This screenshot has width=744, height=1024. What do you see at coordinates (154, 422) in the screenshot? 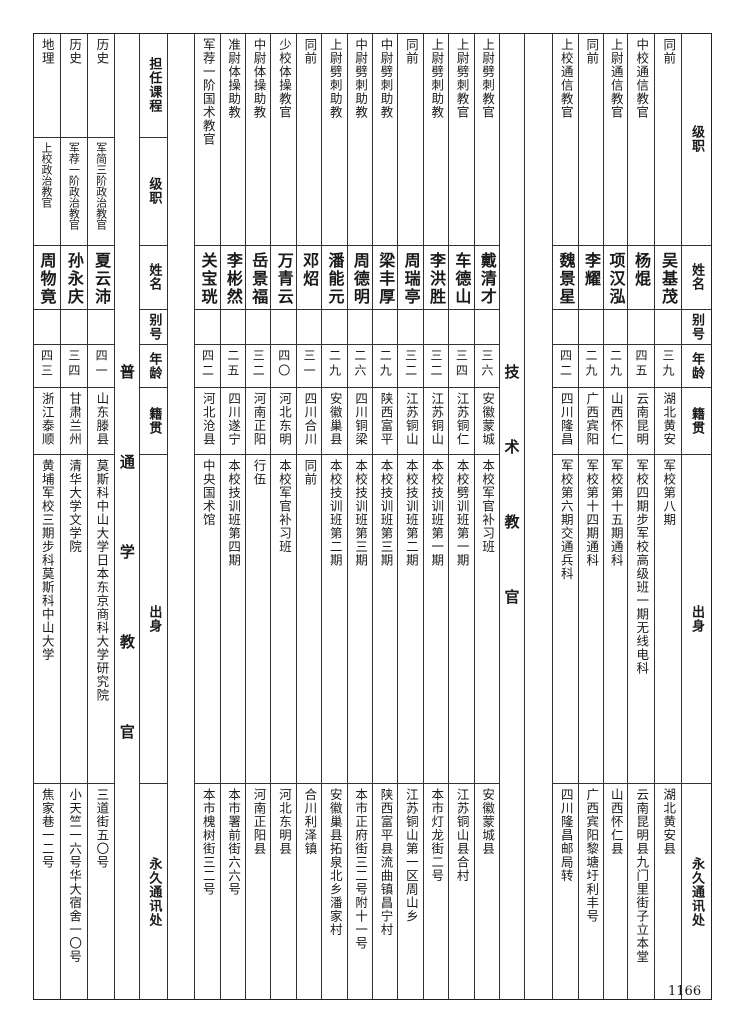
I see `header-native: 籍贯` at bounding box center [154, 422].